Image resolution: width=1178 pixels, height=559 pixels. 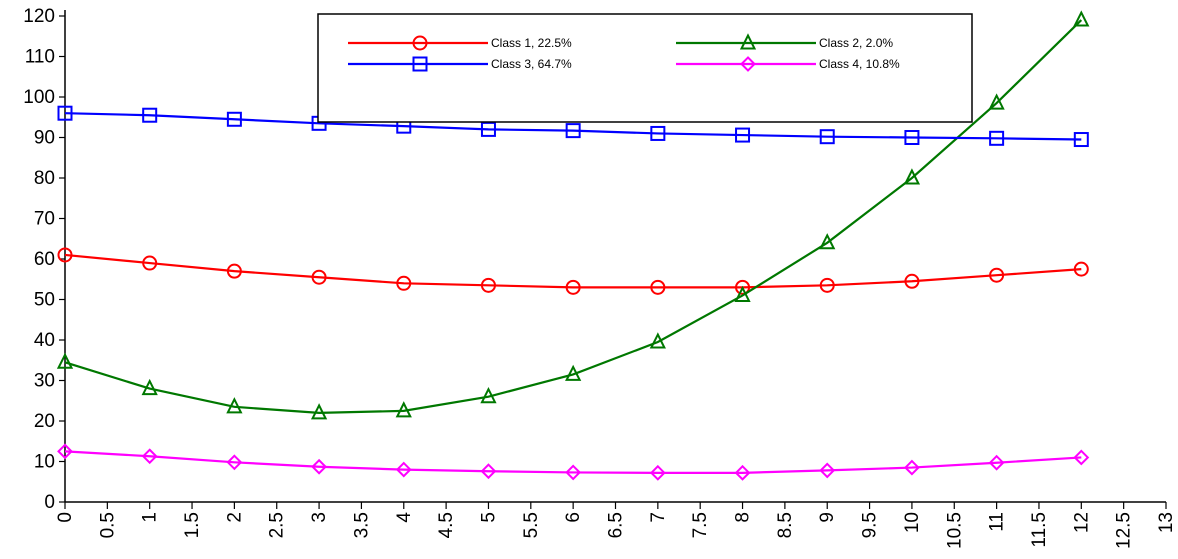 I want to click on y-tick-label: 120, so click(x=39, y=16).